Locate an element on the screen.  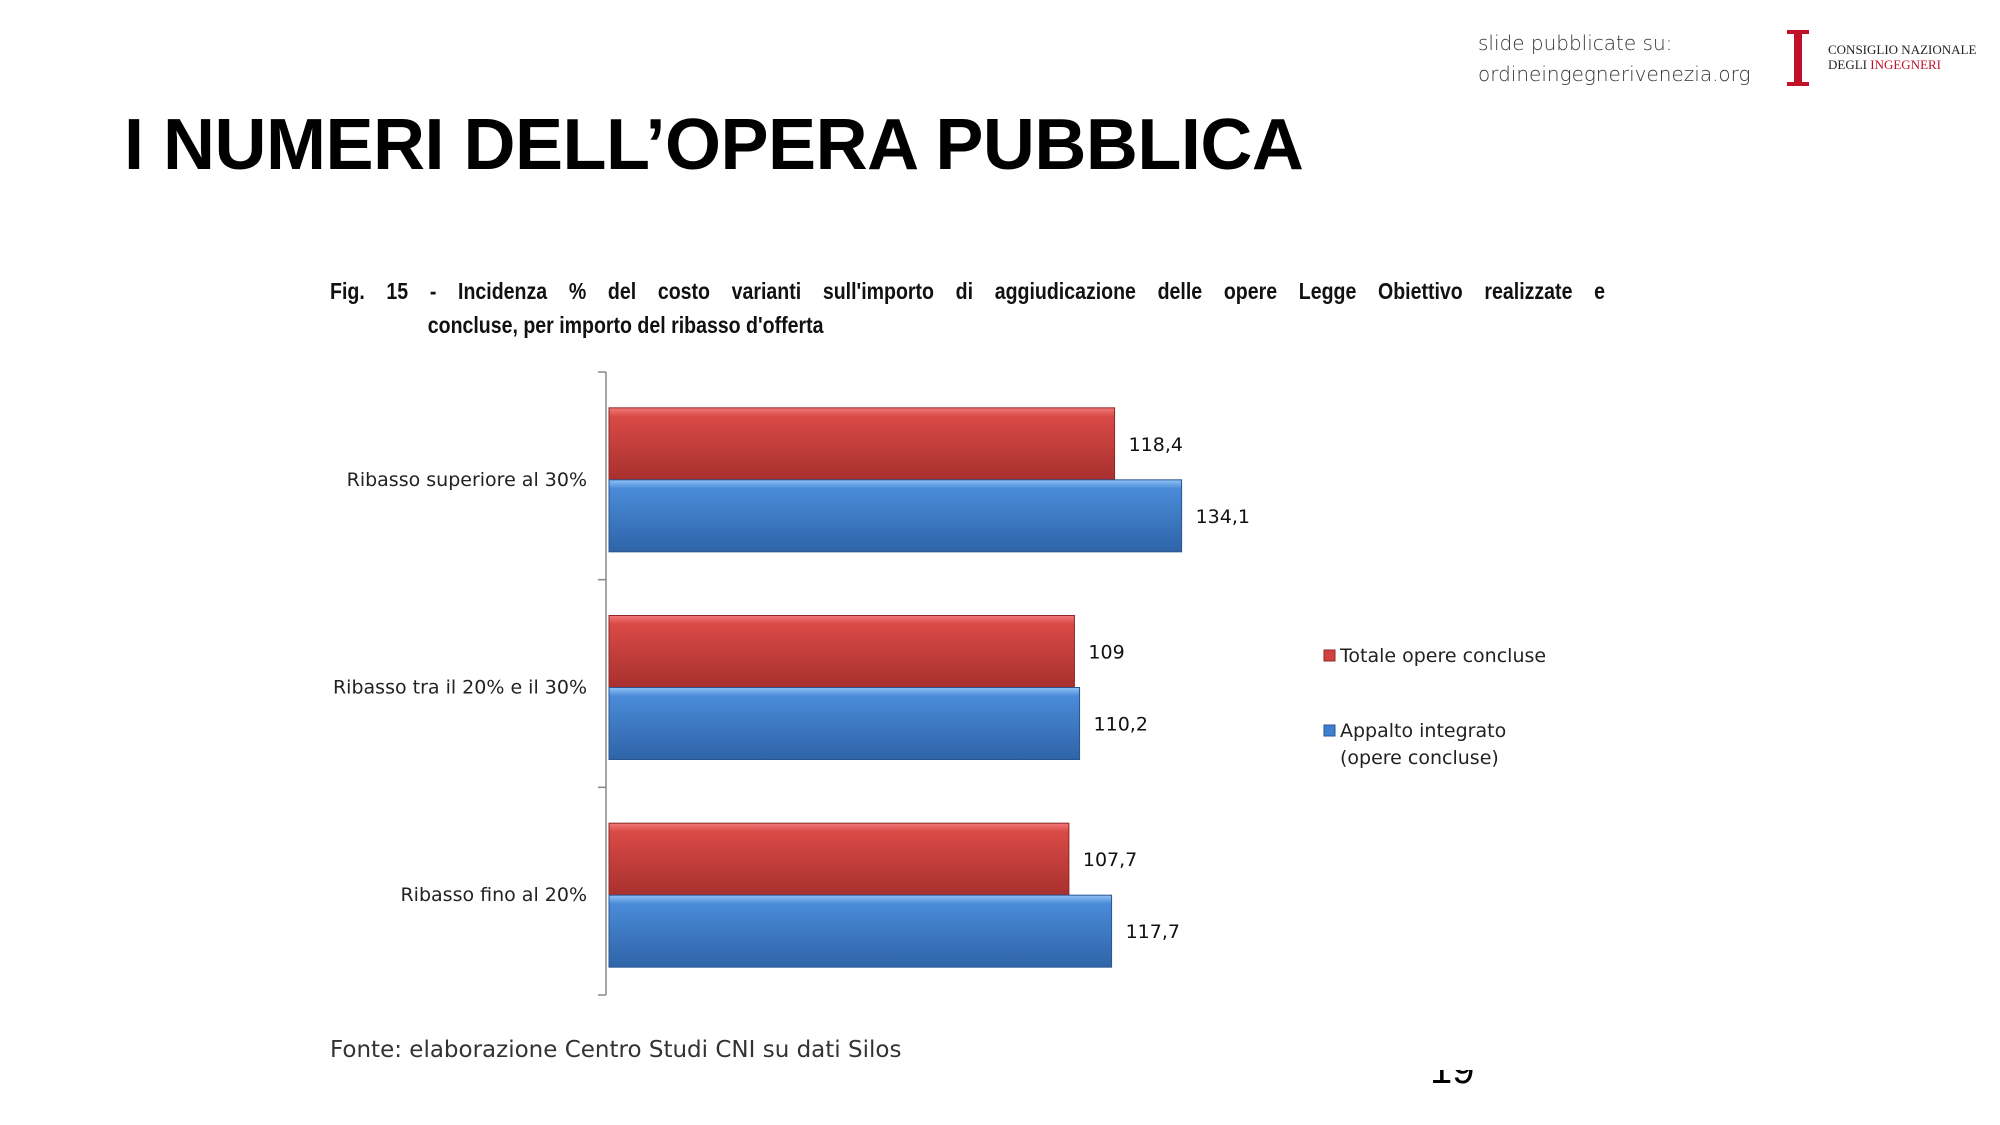
page-number: 19 is located at coordinates (1452, 1081).